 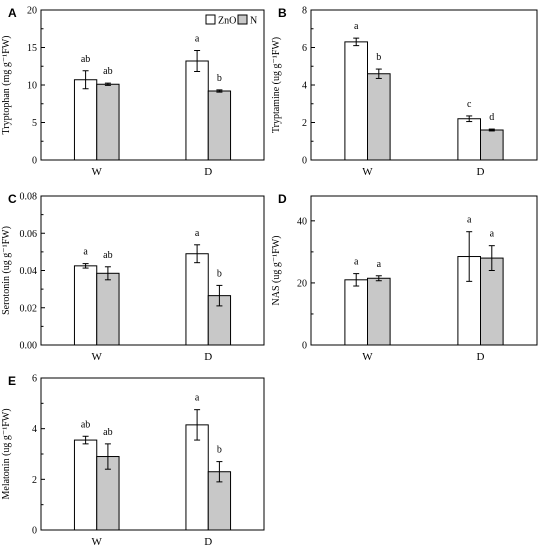 I want to click on panel-letter: A, so click(x=12, y=13).